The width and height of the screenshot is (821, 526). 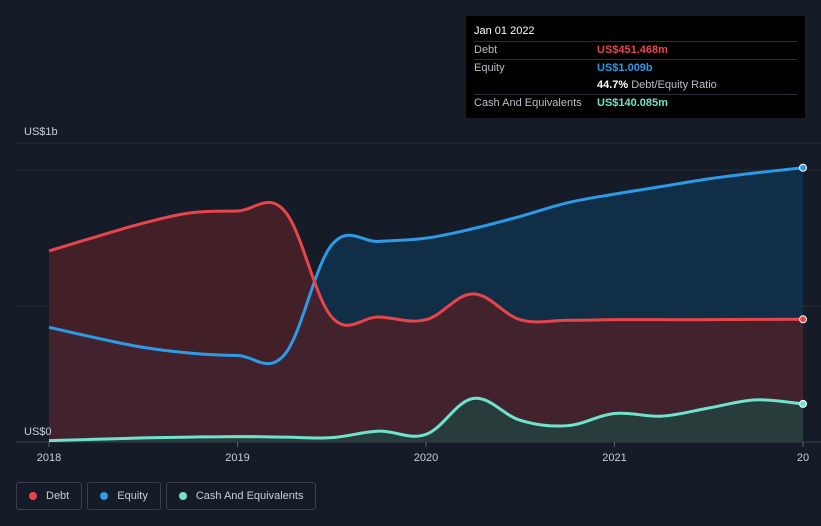 I want to click on tooltip-row-ratio: 44.7% Debt/Equity Ratio, so click(x=635, y=85).